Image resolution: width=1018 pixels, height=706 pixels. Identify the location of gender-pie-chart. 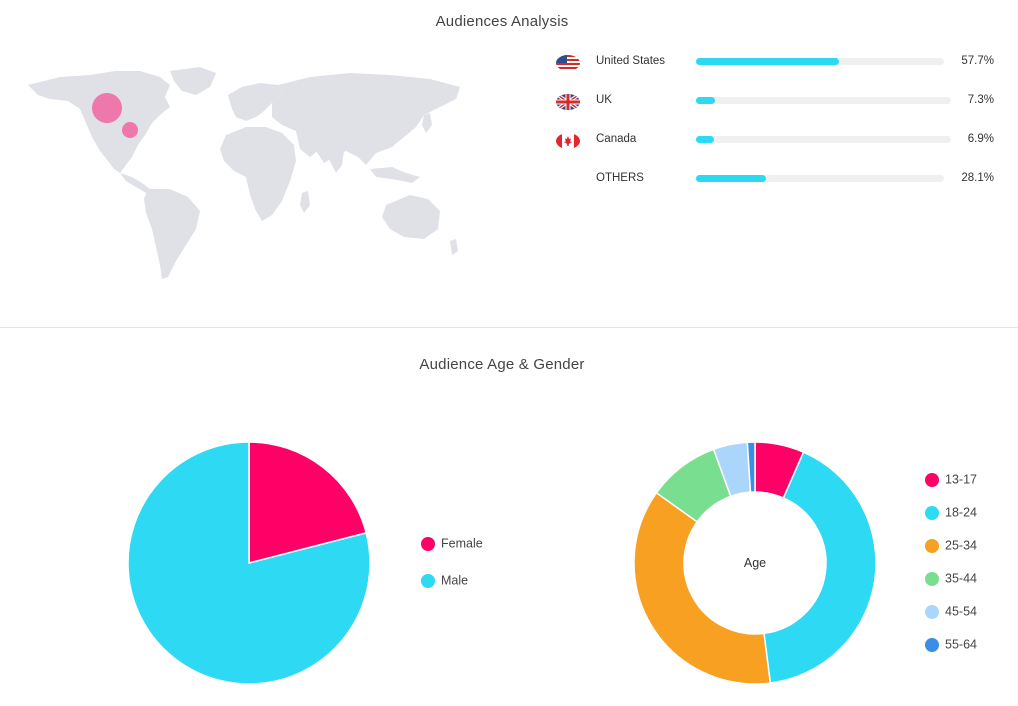
(249, 563).